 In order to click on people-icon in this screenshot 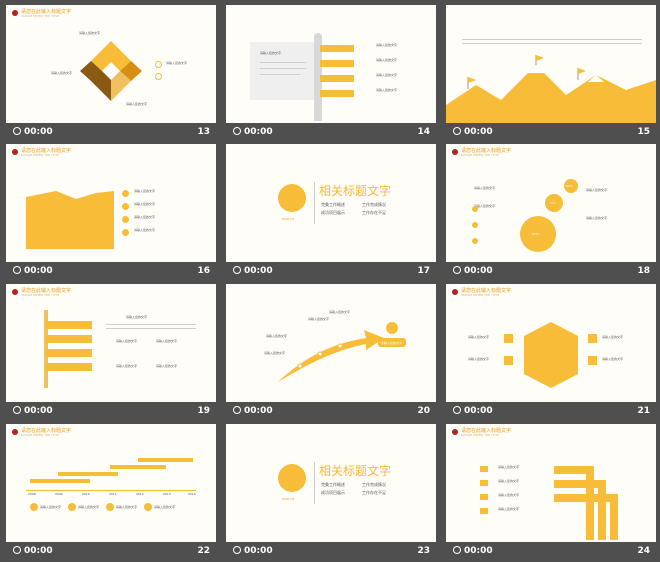, I will do `click(292, 198)`.